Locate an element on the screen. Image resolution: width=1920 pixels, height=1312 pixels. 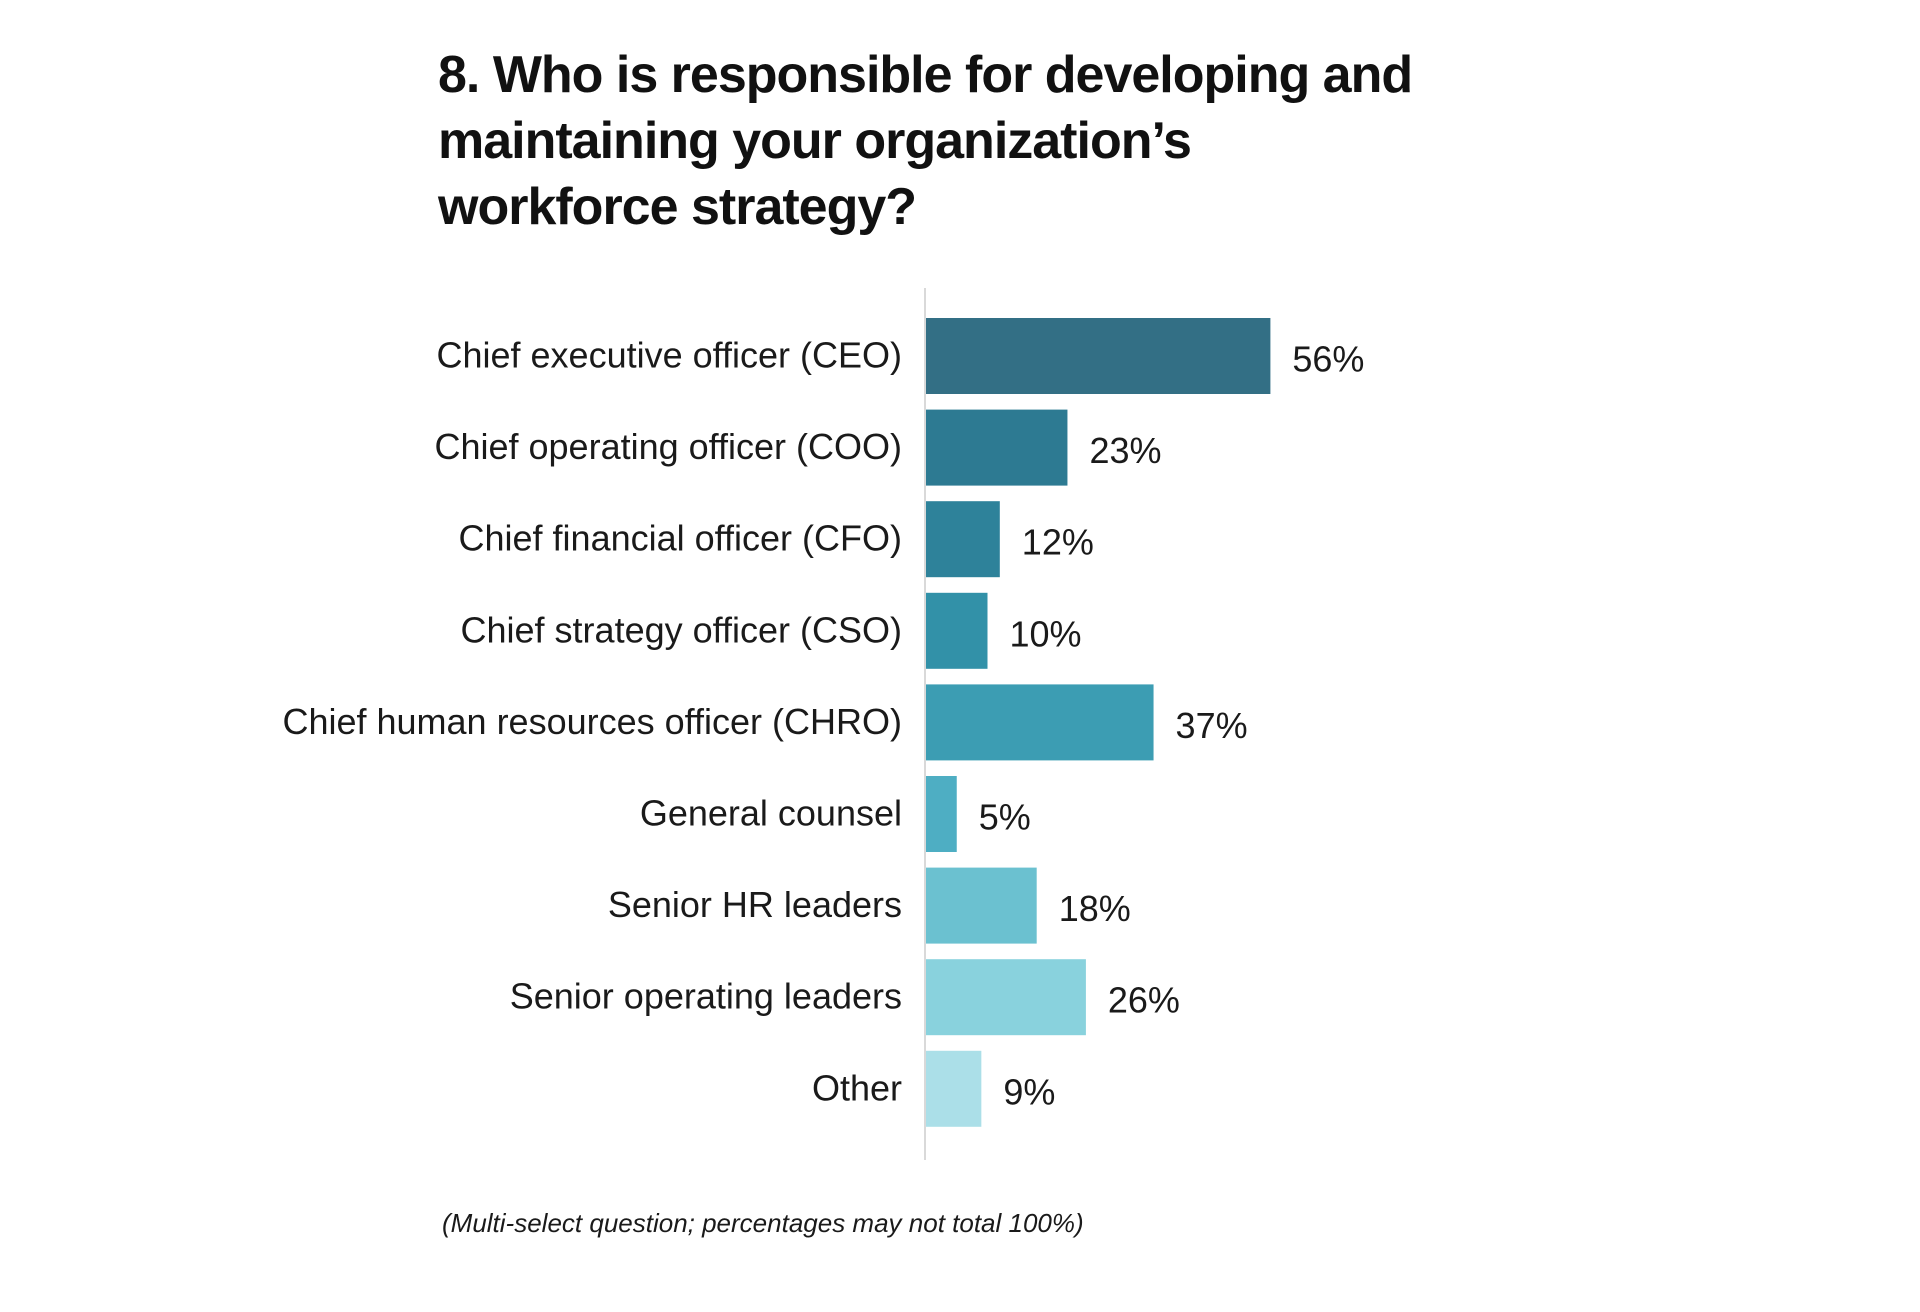
value-label-5: 5% is located at coordinates (1005, 817).